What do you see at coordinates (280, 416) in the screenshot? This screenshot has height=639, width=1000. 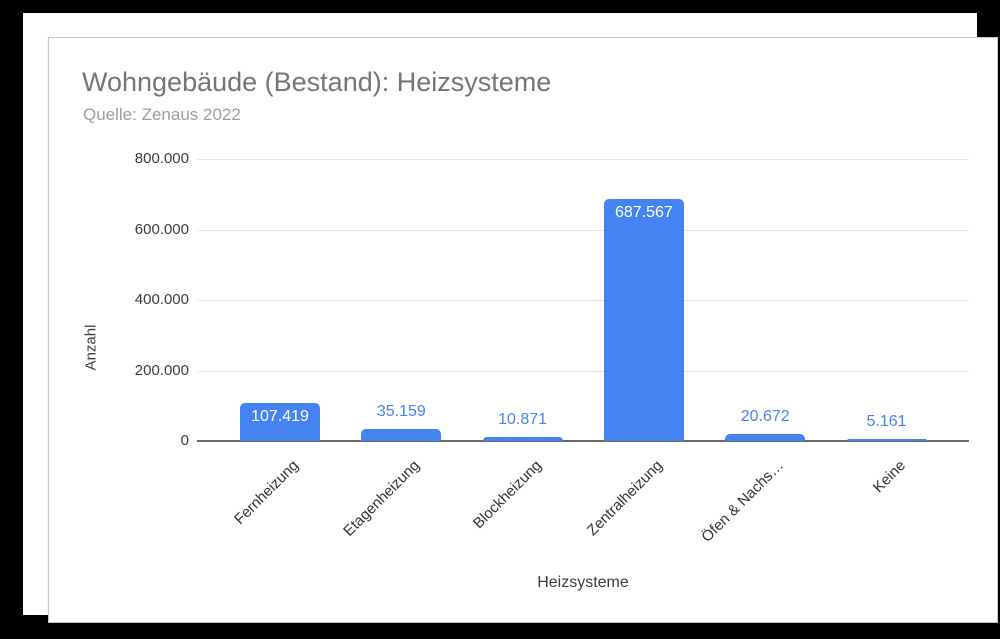 I see `bar-value-label: 107.419` at bounding box center [280, 416].